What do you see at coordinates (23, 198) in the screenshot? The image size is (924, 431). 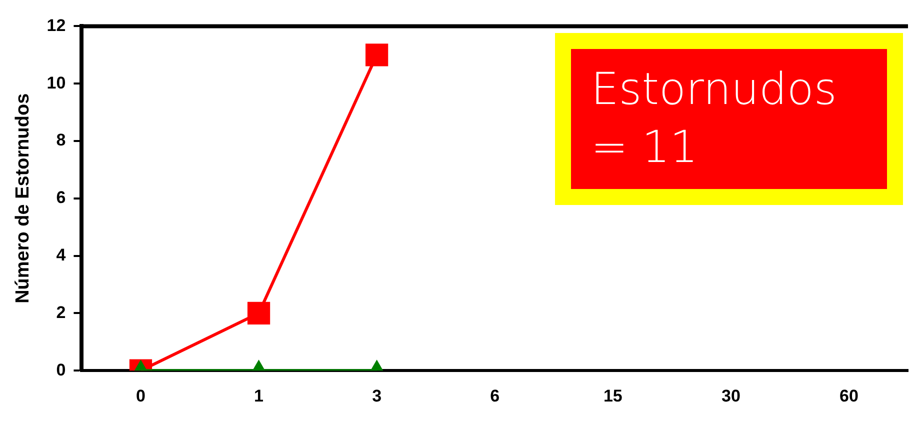 I see `y-axis-title: Número de Estornudos` at bounding box center [23, 198].